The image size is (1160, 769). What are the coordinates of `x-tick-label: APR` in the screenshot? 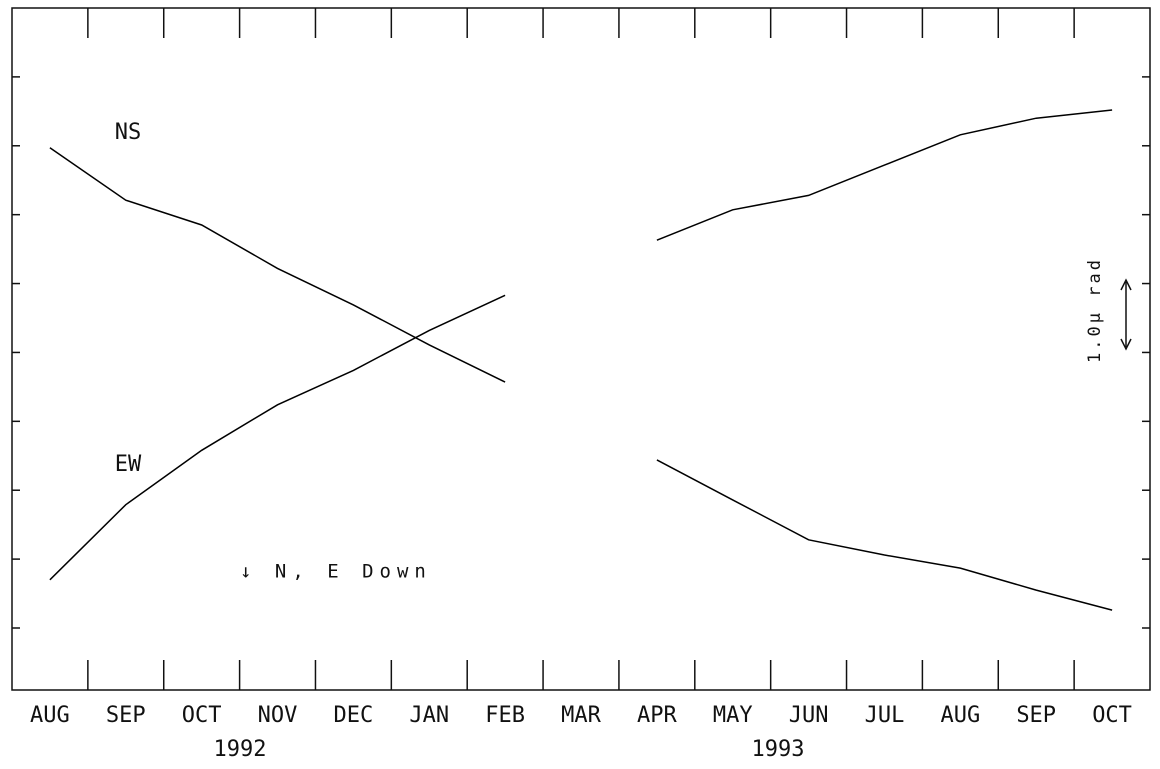 It's located at (657, 715).